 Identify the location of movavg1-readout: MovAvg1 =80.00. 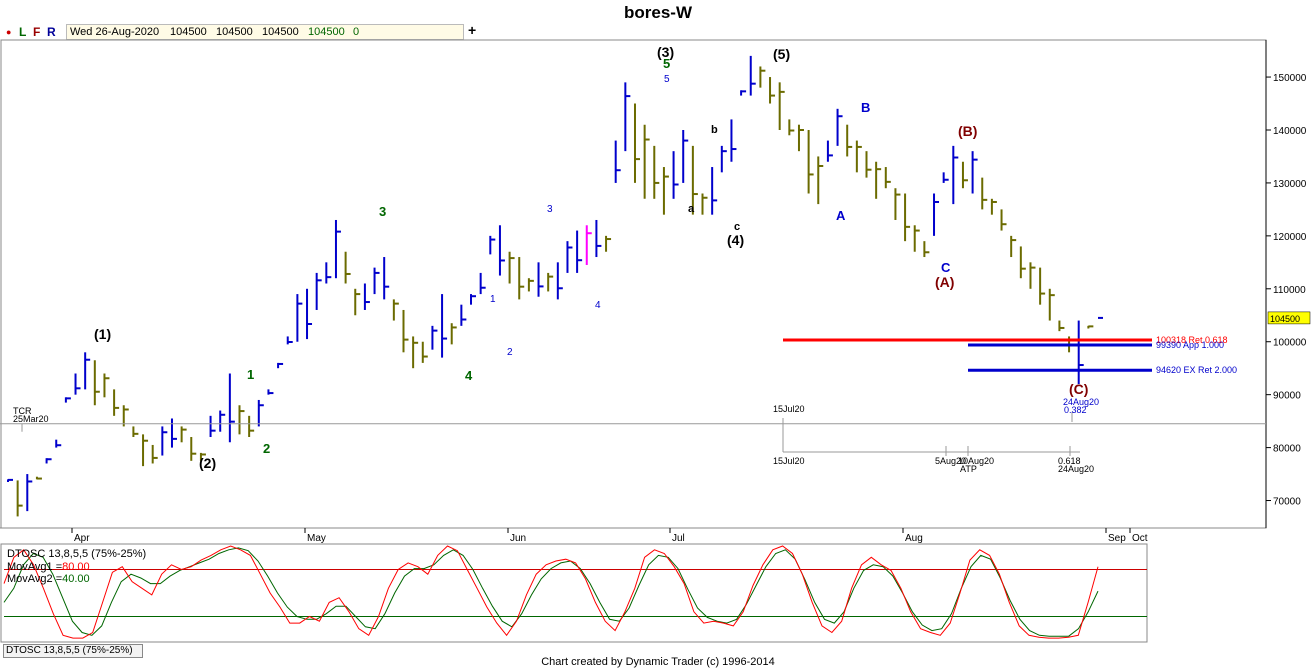
(48, 567).